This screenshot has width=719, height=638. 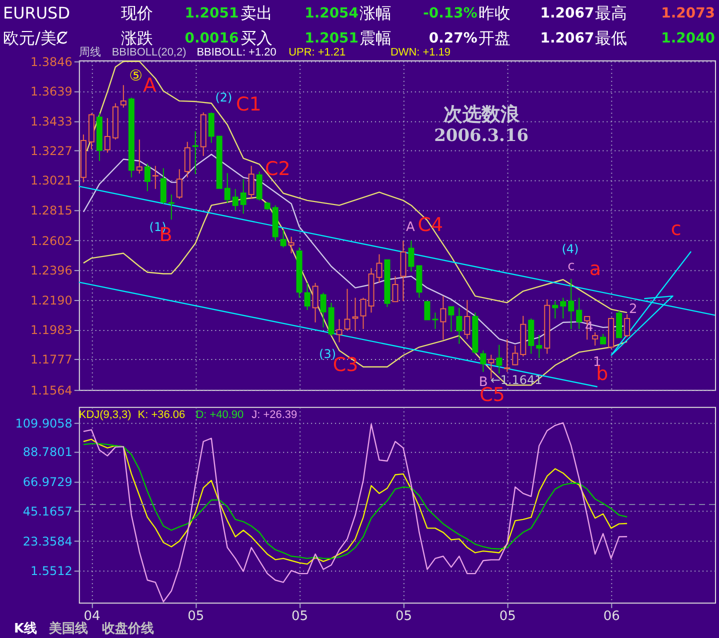 I want to click on text: BBIBOLL: +1.20, so click(x=236, y=52).